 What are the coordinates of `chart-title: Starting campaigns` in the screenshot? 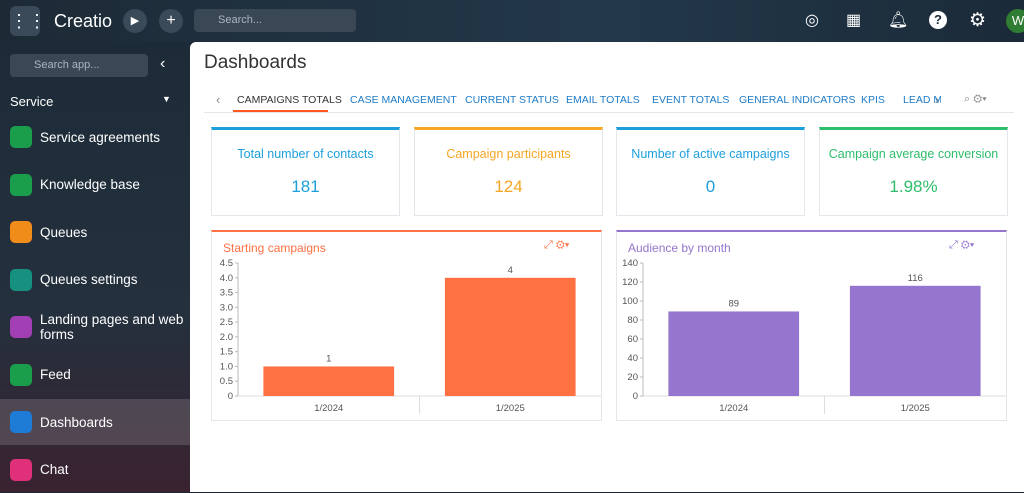 It's located at (274, 248).